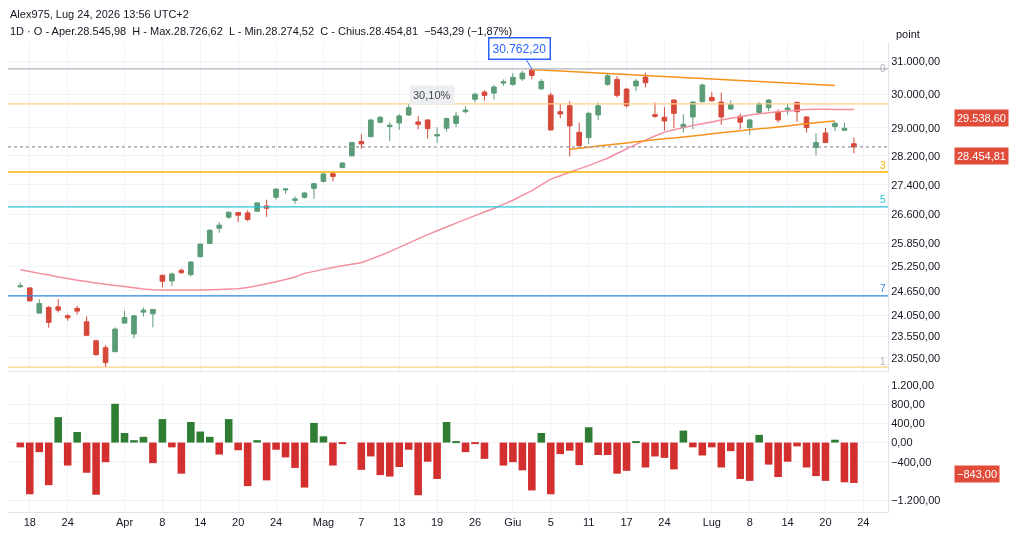 This screenshot has height=546, width=1024. Describe the element at coordinates (787, 522) in the screenshot. I see `x-tick-label: 14` at that location.